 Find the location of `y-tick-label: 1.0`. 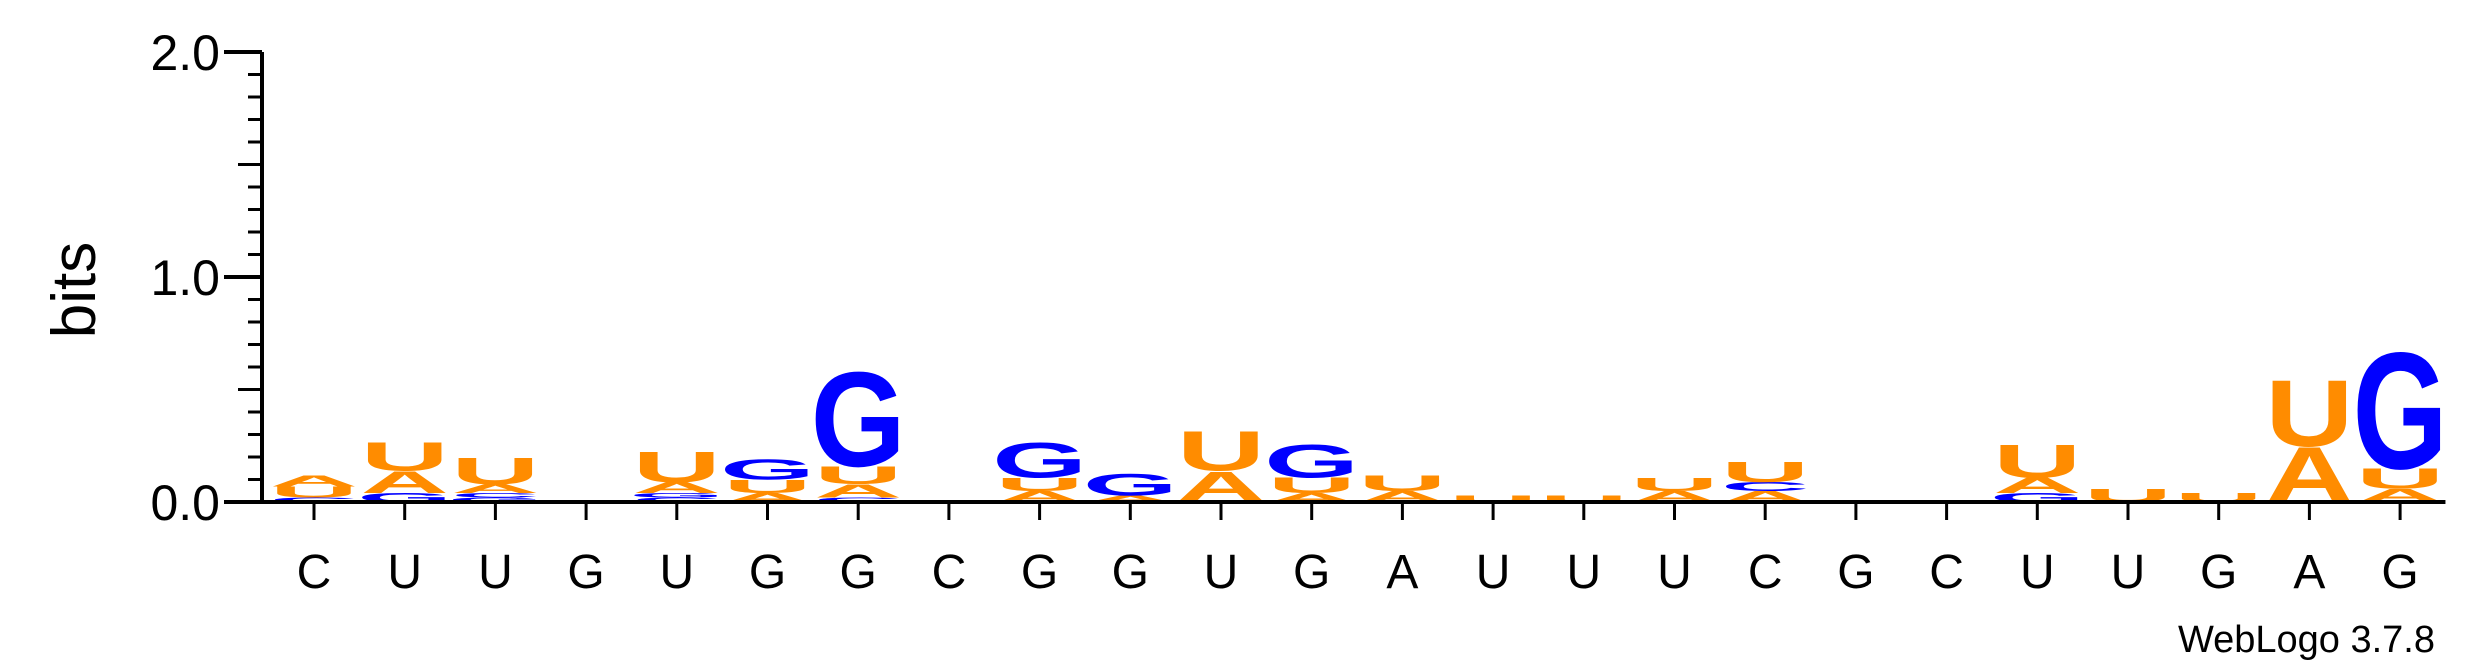

y-tick-label: 1.0 is located at coordinates (185, 278).